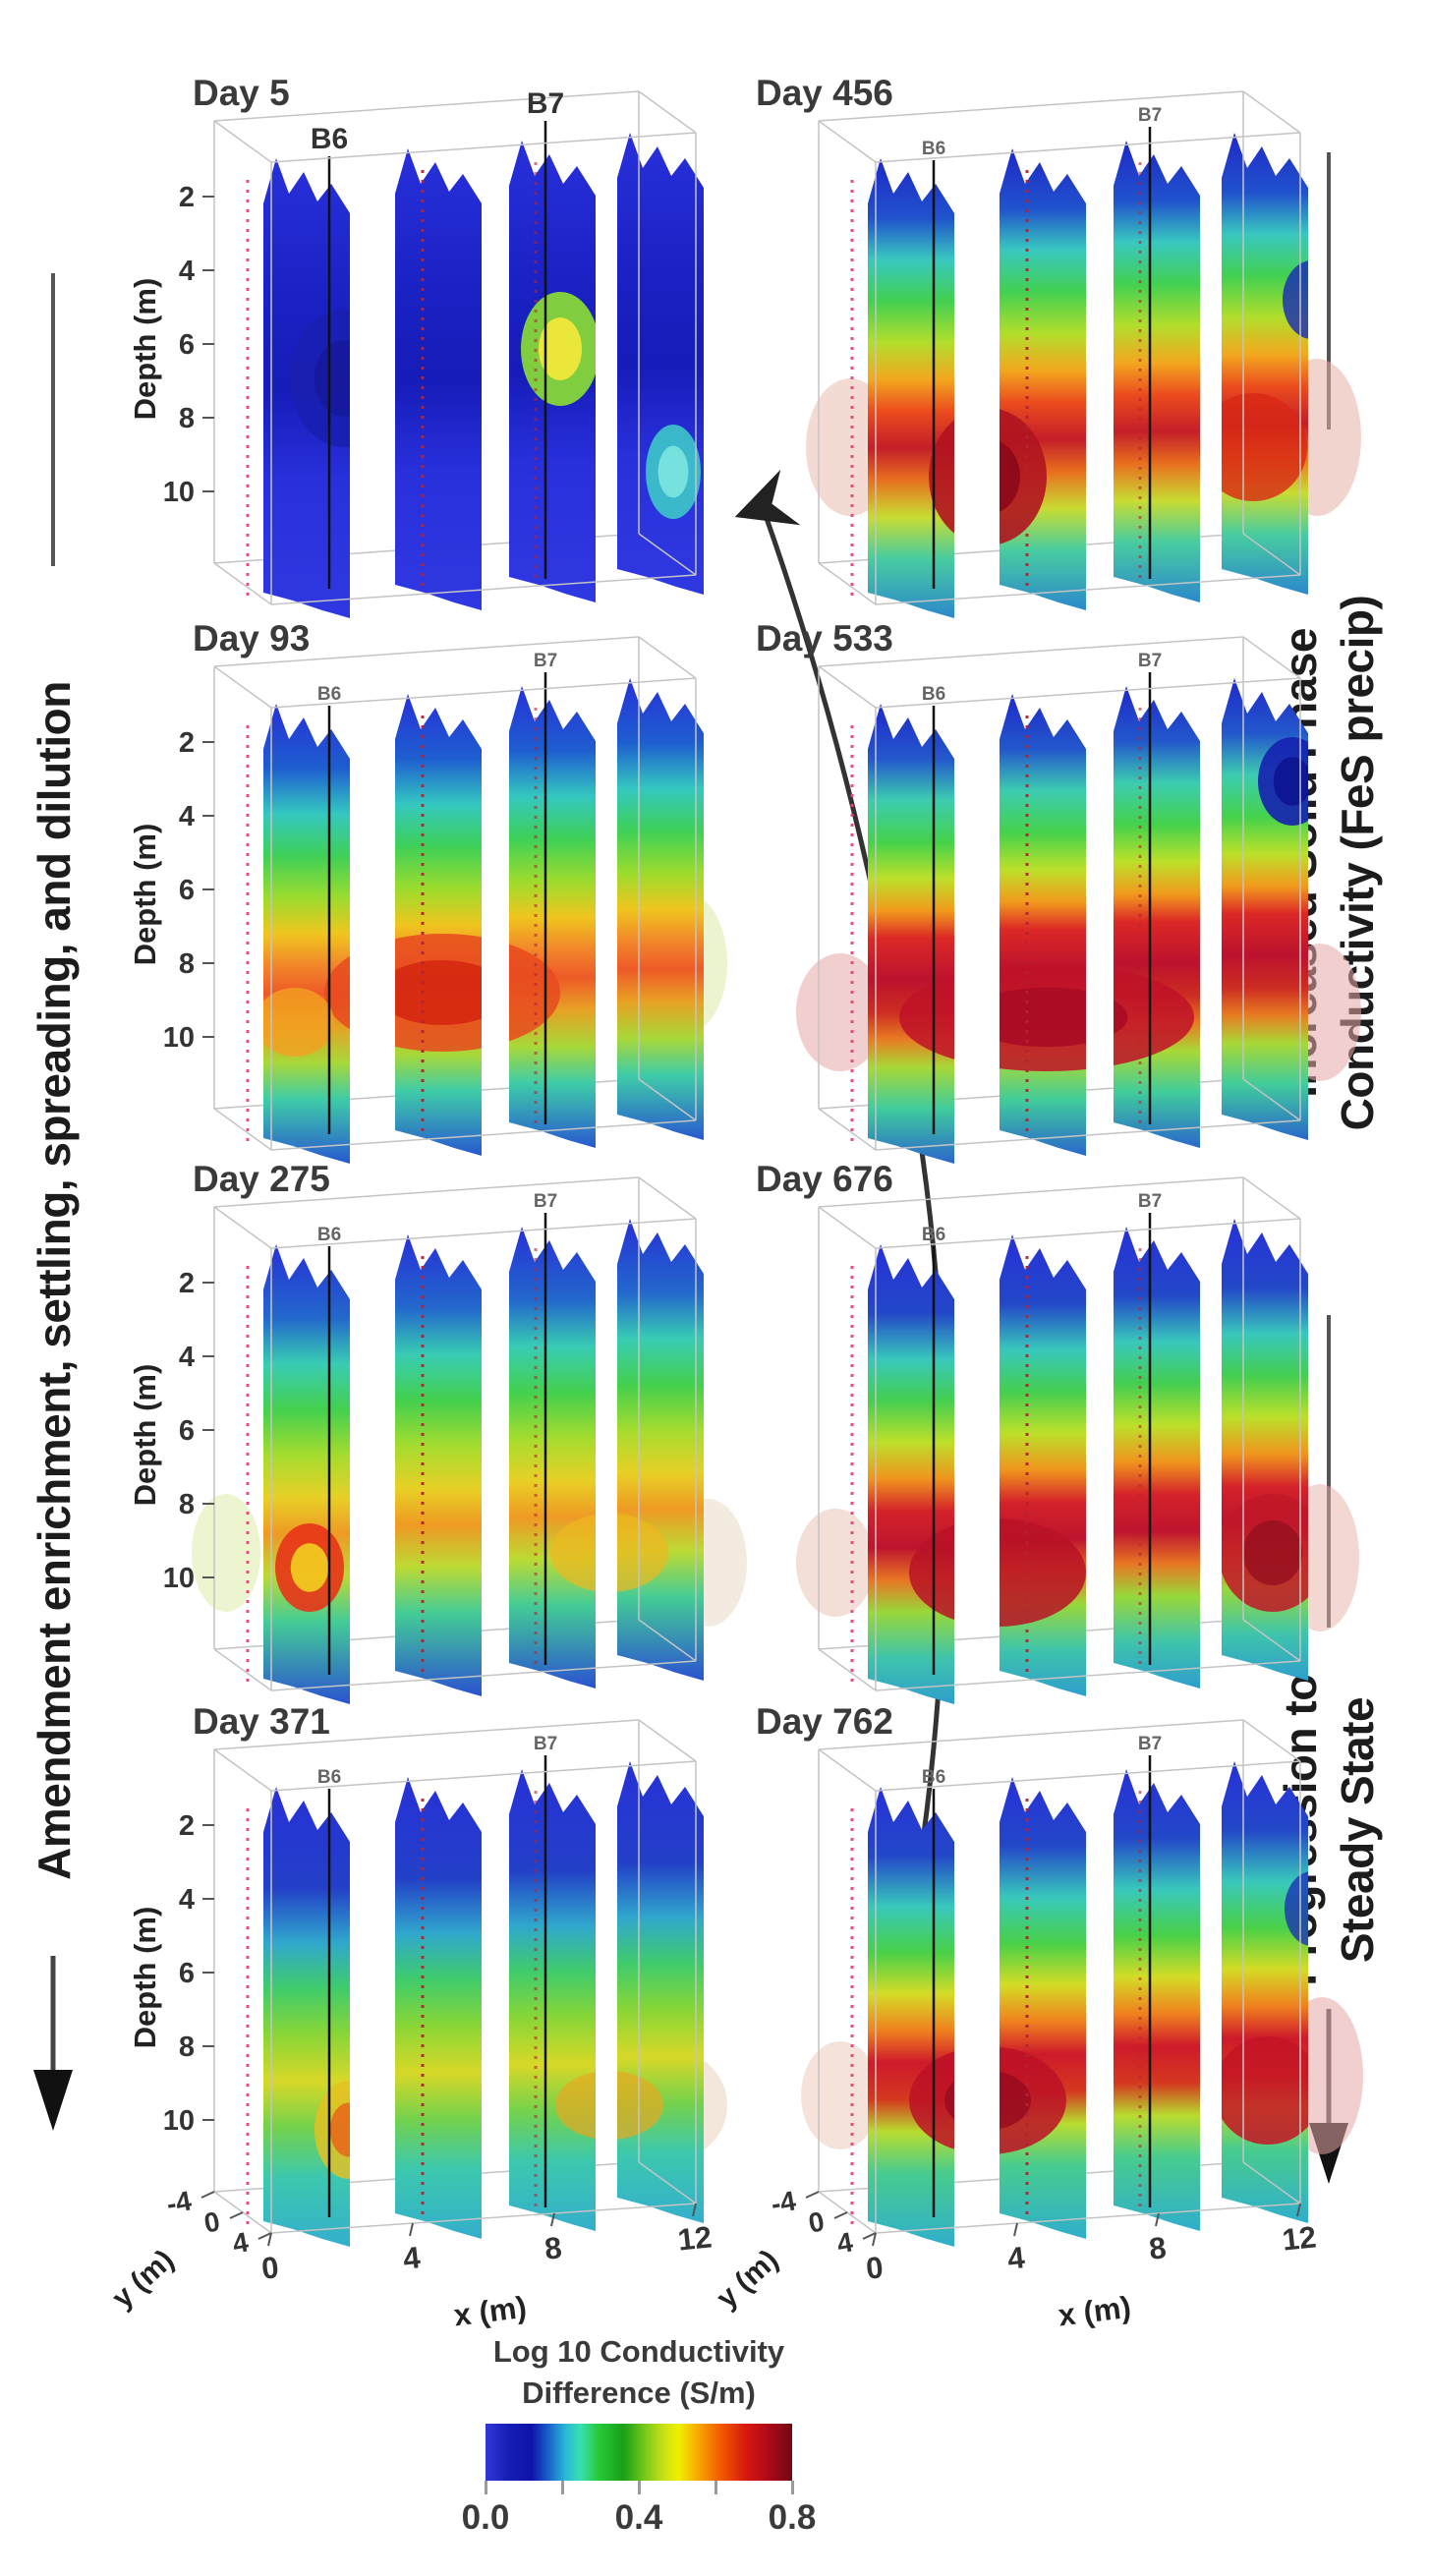 The height and width of the screenshot is (2576, 1429). Describe the element at coordinates (1057, 1432) in the screenshot. I see `panel-day-676: B6 B7 Day 676` at that location.